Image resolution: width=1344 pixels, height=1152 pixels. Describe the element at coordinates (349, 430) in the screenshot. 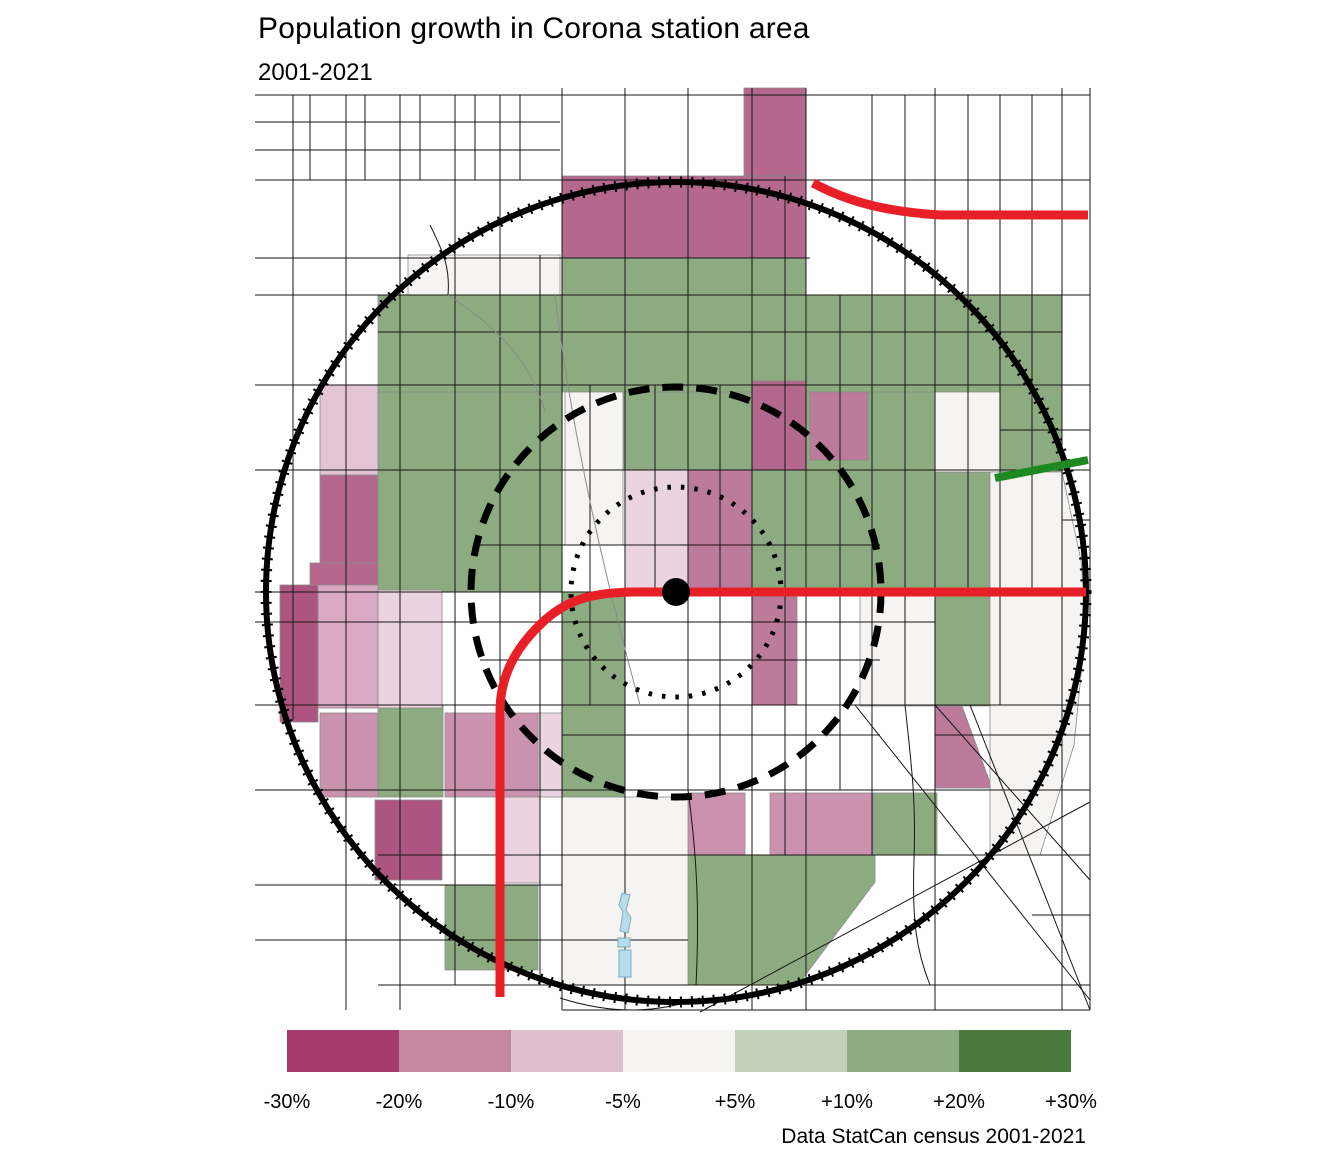

I see `parcel-L2` at that location.